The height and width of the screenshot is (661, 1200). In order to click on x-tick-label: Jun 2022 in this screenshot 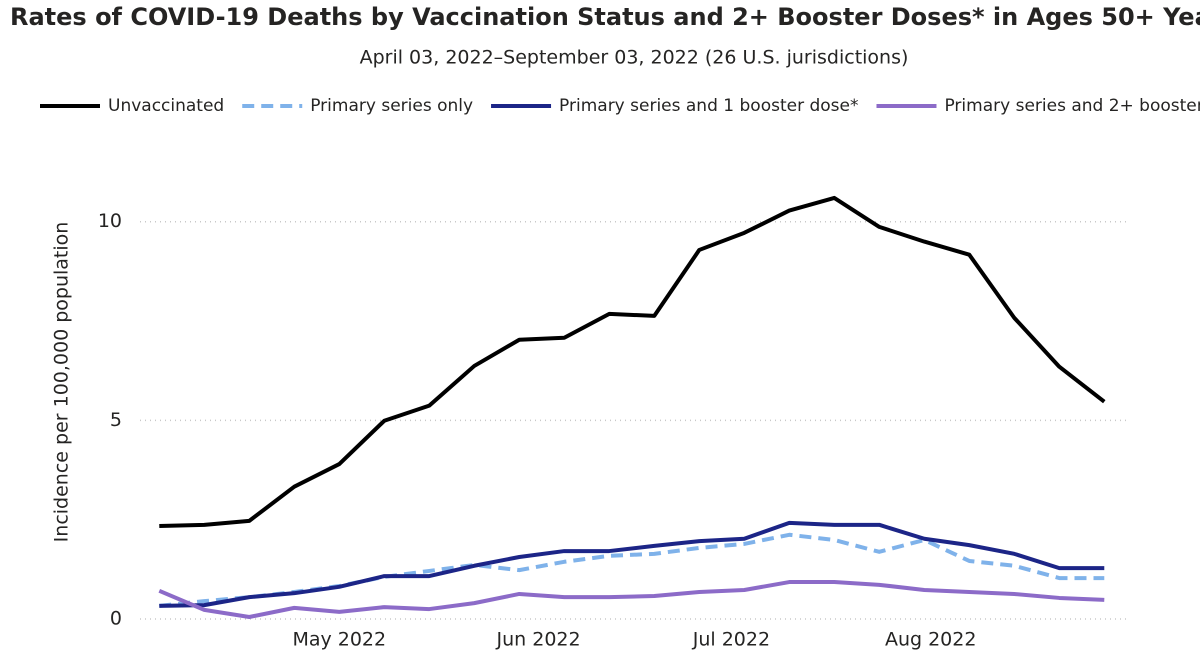, I will do `click(538, 640)`.